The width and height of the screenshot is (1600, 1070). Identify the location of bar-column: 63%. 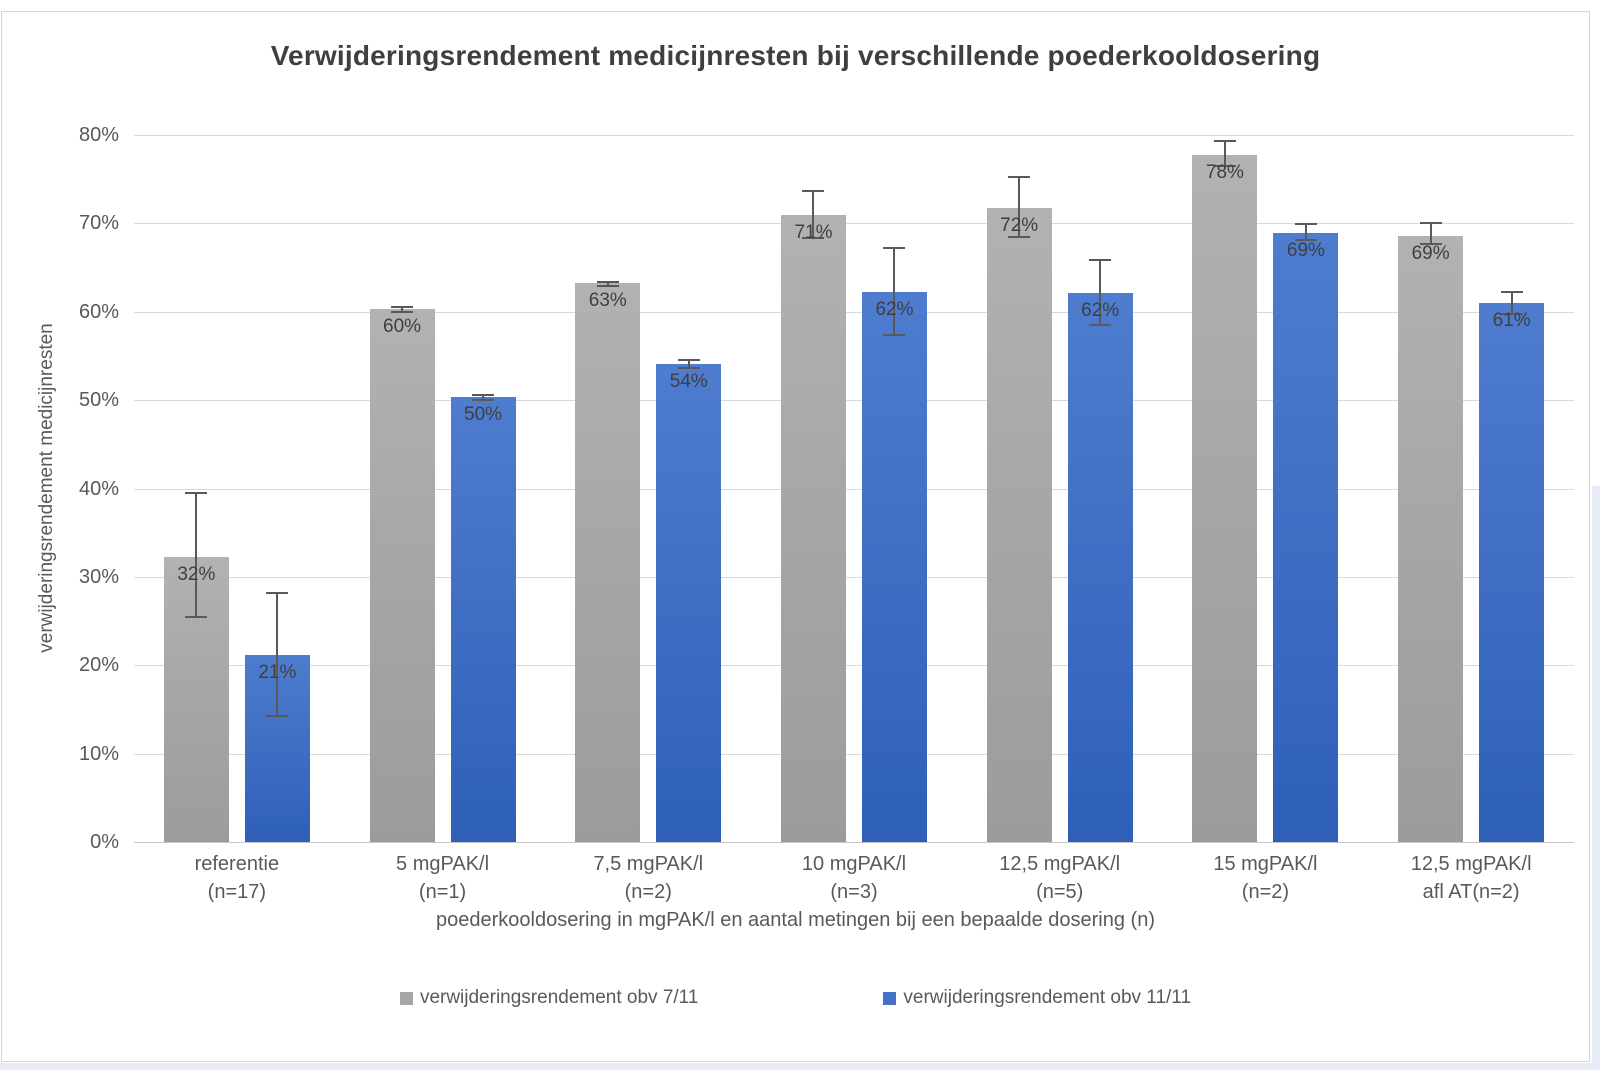
(608, 488).